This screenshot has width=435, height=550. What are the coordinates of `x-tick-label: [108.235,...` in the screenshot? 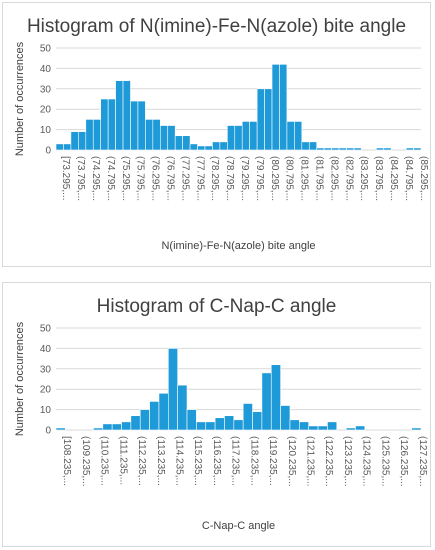 It's located at (66, 461).